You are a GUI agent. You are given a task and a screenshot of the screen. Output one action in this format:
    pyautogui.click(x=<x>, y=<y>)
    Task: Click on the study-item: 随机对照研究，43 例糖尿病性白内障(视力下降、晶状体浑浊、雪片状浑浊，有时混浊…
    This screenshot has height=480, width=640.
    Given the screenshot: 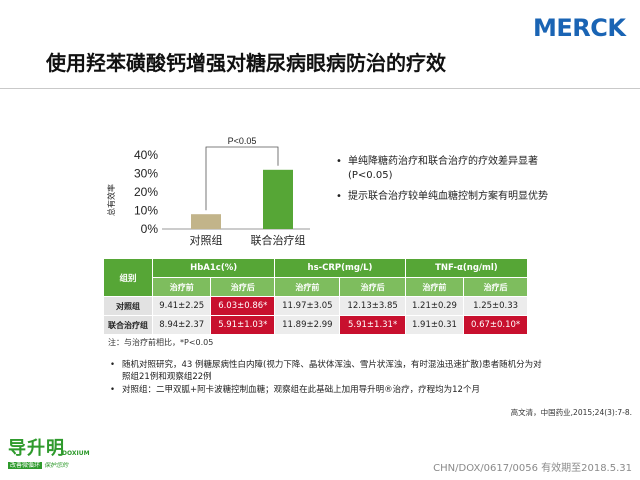 What is the action you would take?
    pyautogui.click(x=330, y=371)
    